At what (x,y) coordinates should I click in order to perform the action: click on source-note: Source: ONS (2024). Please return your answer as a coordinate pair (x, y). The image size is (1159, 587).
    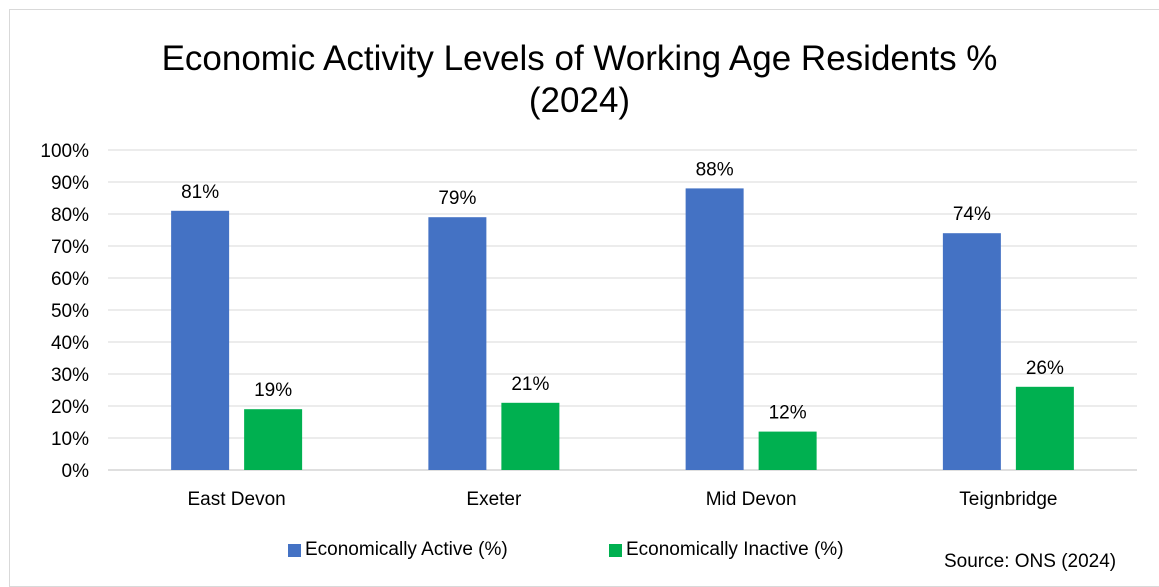
    Looking at the image, I should click on (1030, 561).